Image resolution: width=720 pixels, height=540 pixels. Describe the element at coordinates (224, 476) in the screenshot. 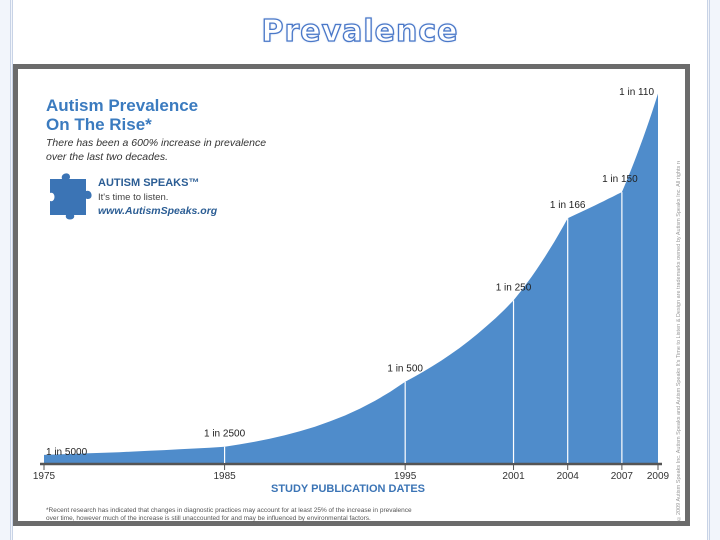

I see `x-tick-label: 1985` at that location.